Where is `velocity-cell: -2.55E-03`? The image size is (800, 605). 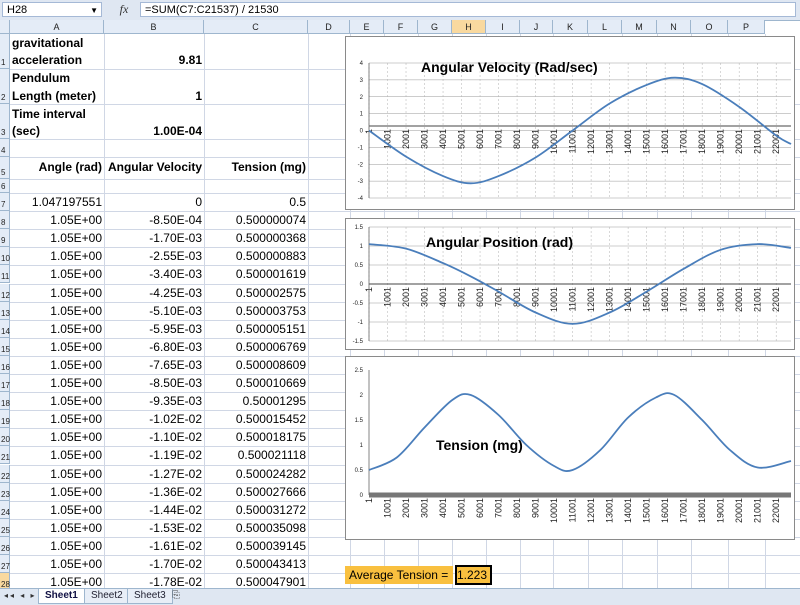
velocity-cell: -2.55E-03 is located at coordinates (153, 256).